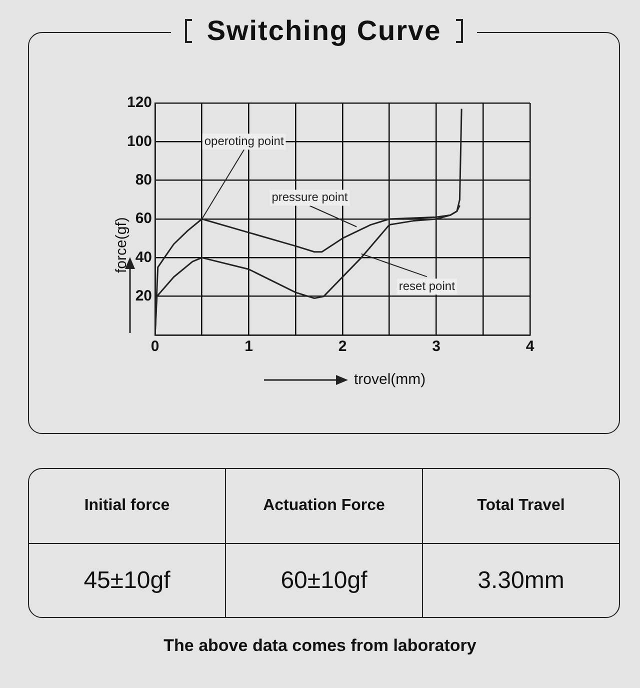  What do you see at coordinates (127, 506) in the screenshot?
I see `text: Initial force` at bounding box center [127, 506].